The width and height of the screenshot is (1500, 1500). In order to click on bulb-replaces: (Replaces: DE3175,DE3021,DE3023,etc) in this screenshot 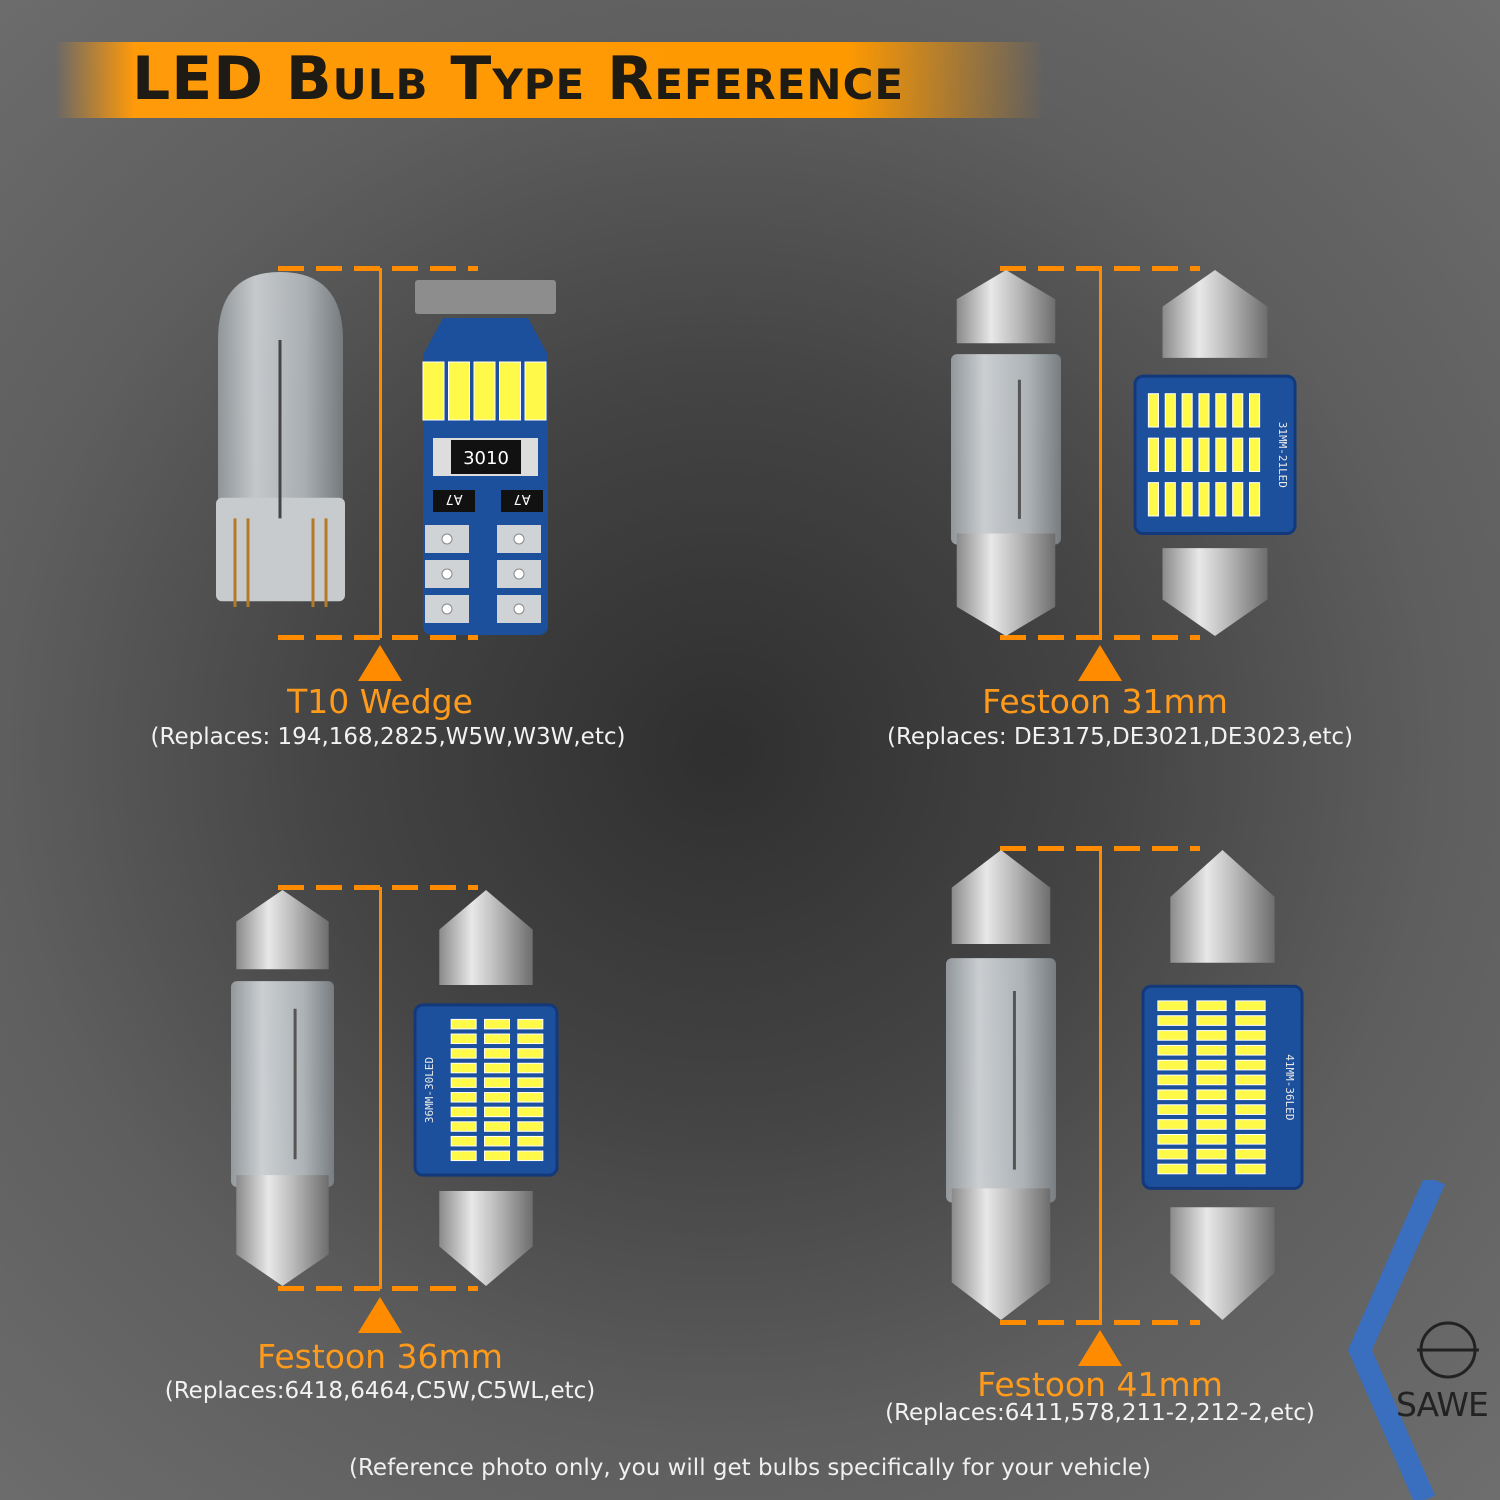, I will do `click(1120, 737)`.